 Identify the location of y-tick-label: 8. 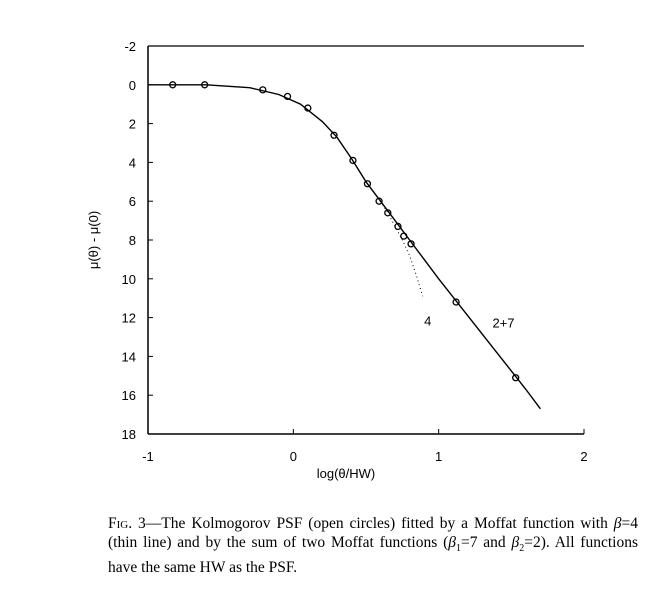
(132, 240).